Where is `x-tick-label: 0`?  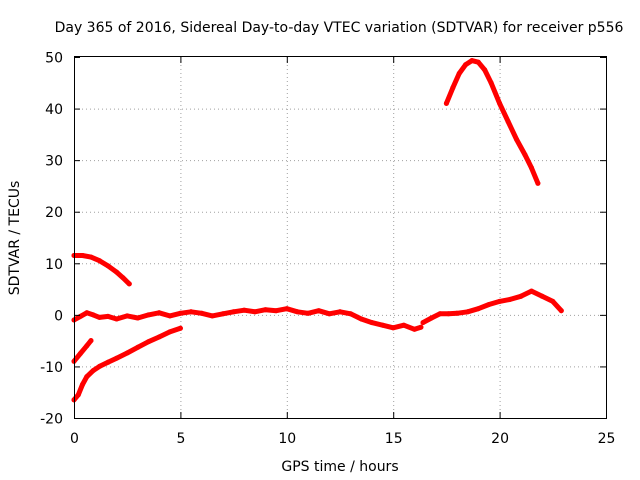
x-tick-label: 0 is located at coordinates (74, 439).